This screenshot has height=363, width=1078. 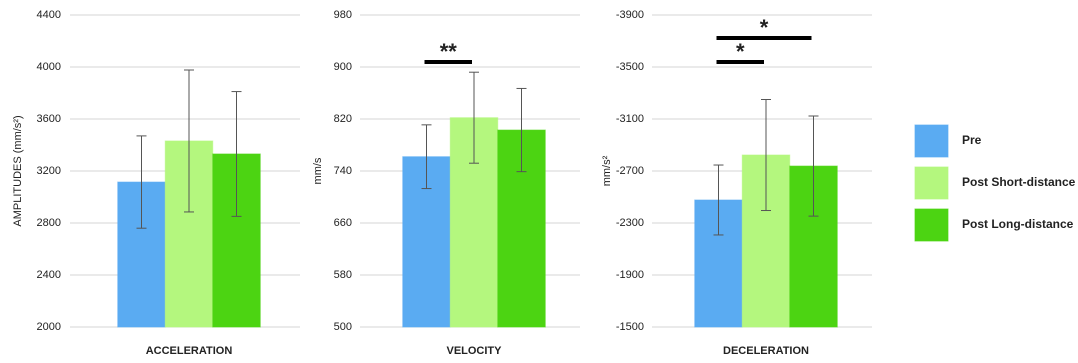 What do you see at coordinates (474, 351) in the screenshot?
I see `x-tick-label: VELOCITY` at bounding box center [474, 351].